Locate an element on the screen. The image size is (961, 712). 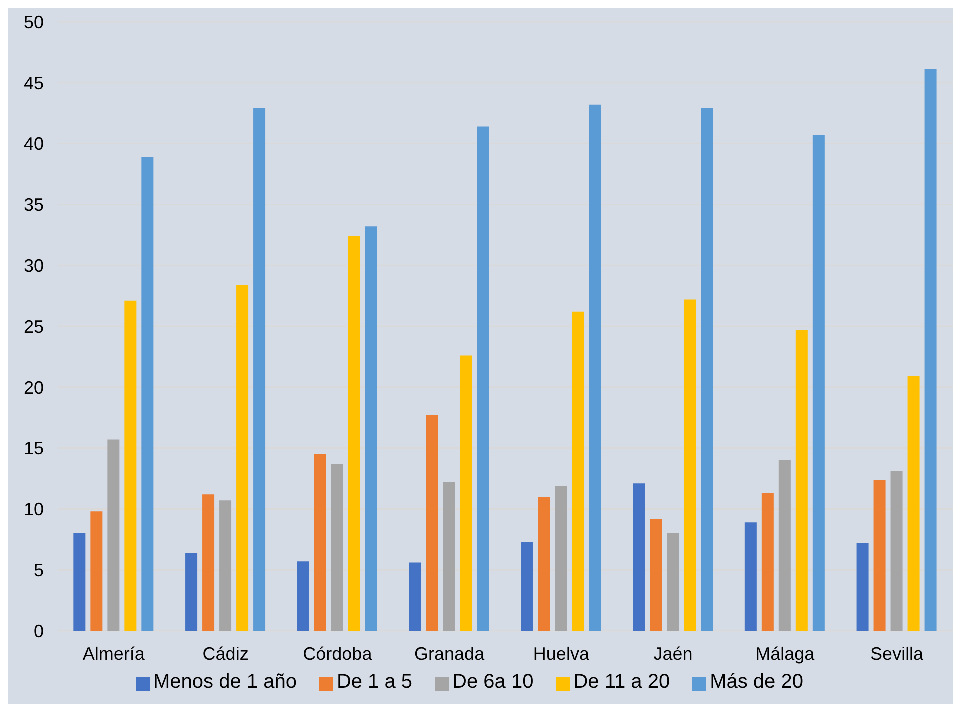
x-tick-label: Sevilla is located at coordinates (897, 654).